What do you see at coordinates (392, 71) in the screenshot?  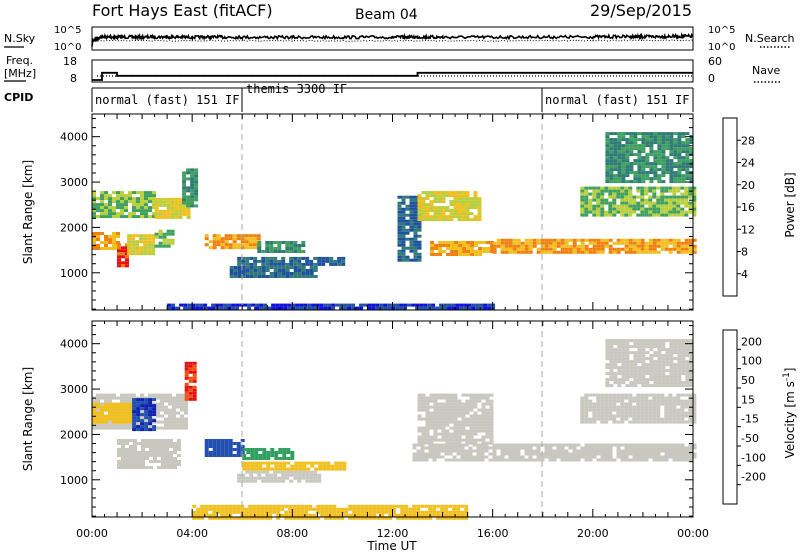 I see `freq-frame` at bounding box center [392, 71].